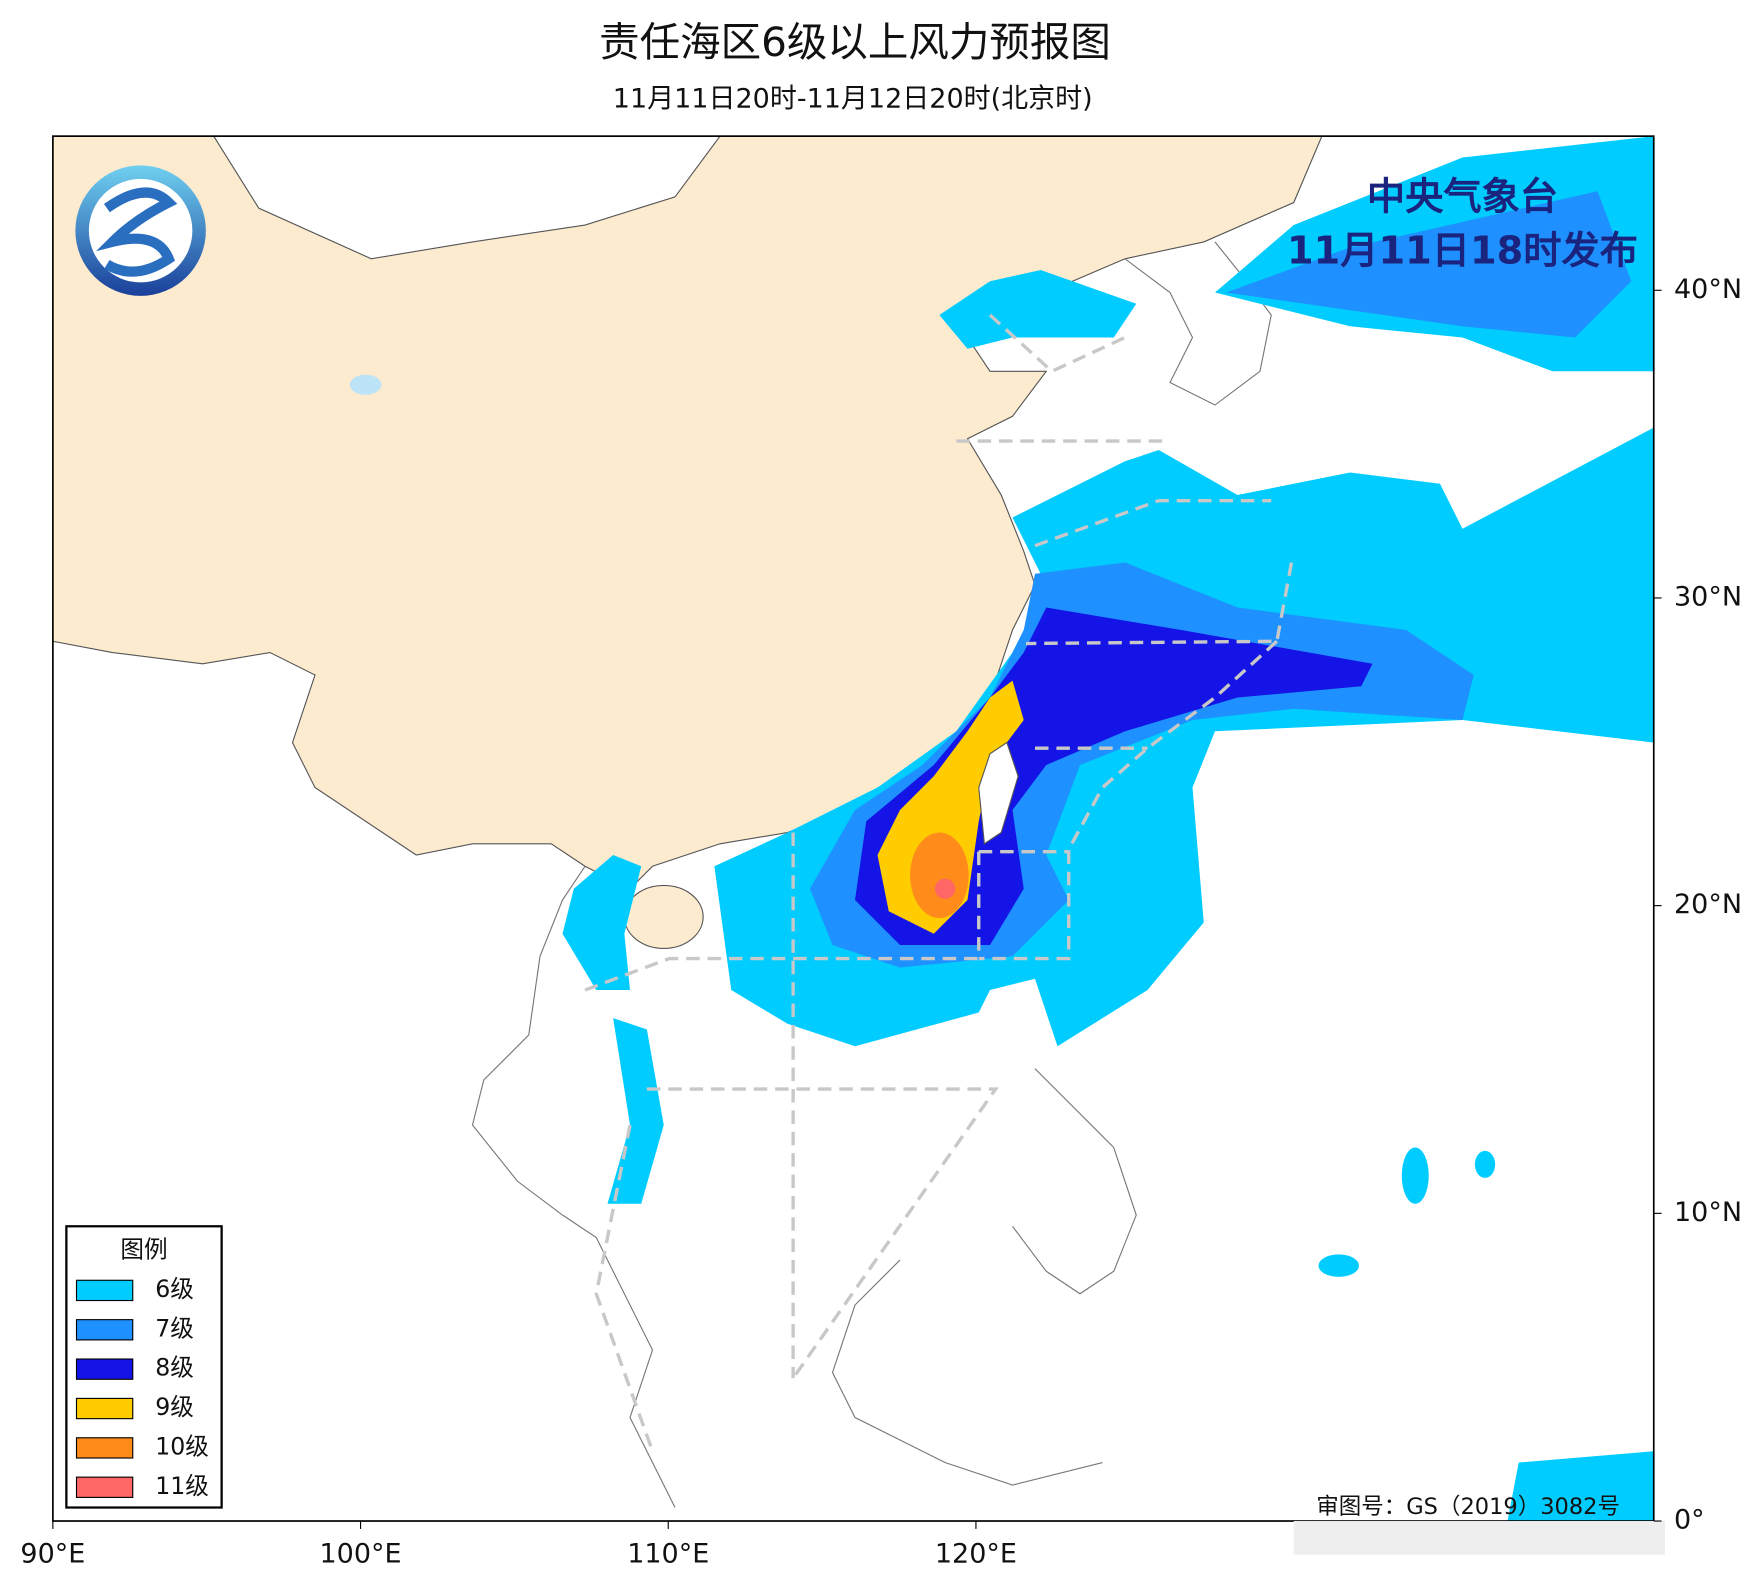 The width and height of the screenshot is (1764, 1589). What do you see at coordinates (1689, 1520) in the screenshot?
I see `y-tick-label: 0°` at bounding box center [1689, 1520].